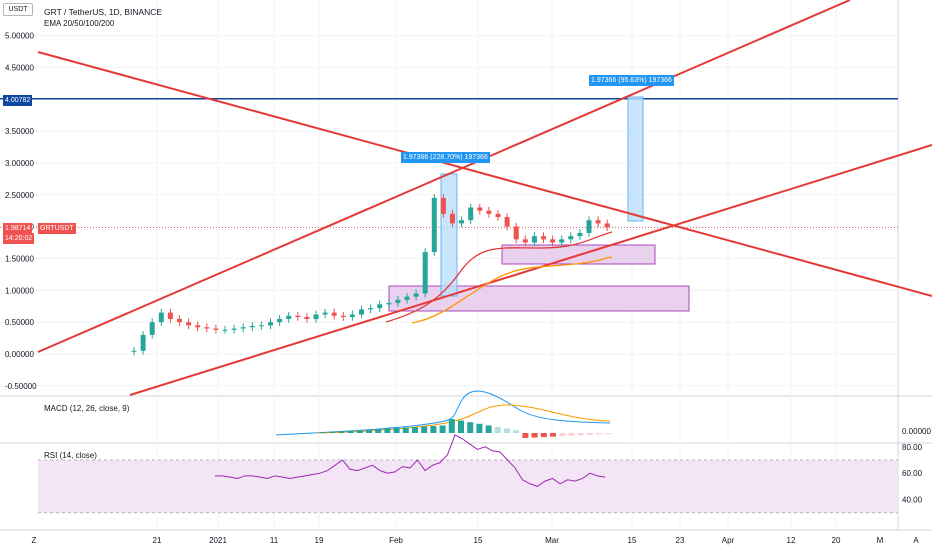  Describe the element at coordinates (631, 80) in the screenshot. I see `measure-tool-label-2: 1.97366 (95.63%) 197366` at that location.